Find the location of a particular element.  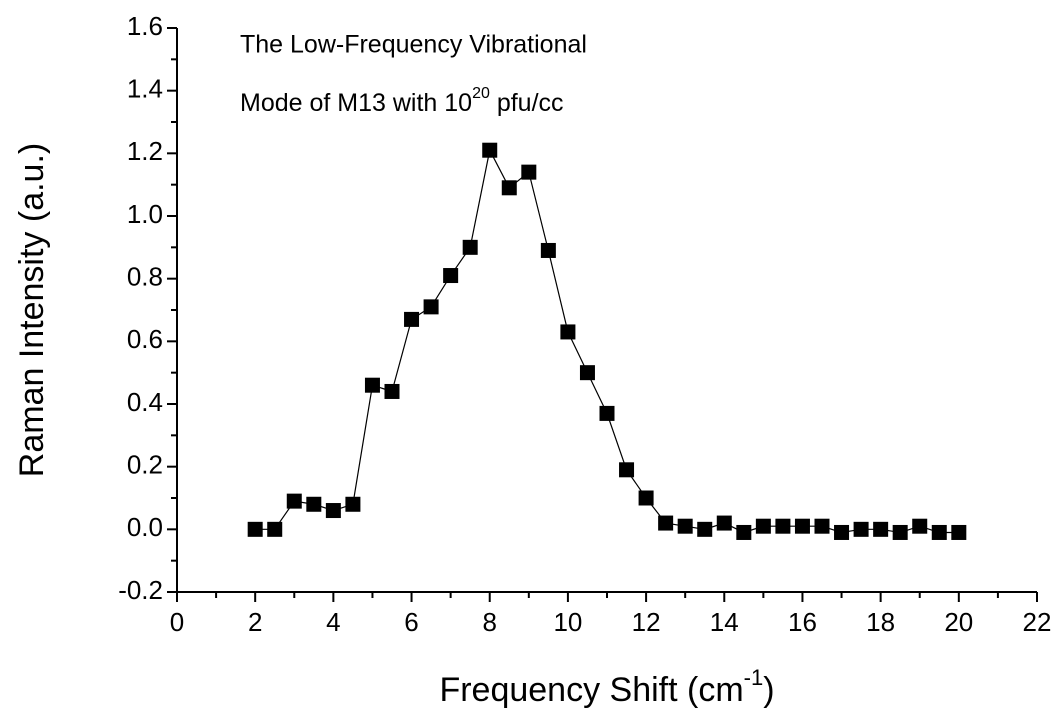

x-label-text: Frequency Shift (cm is located at coordinates (591, 690).